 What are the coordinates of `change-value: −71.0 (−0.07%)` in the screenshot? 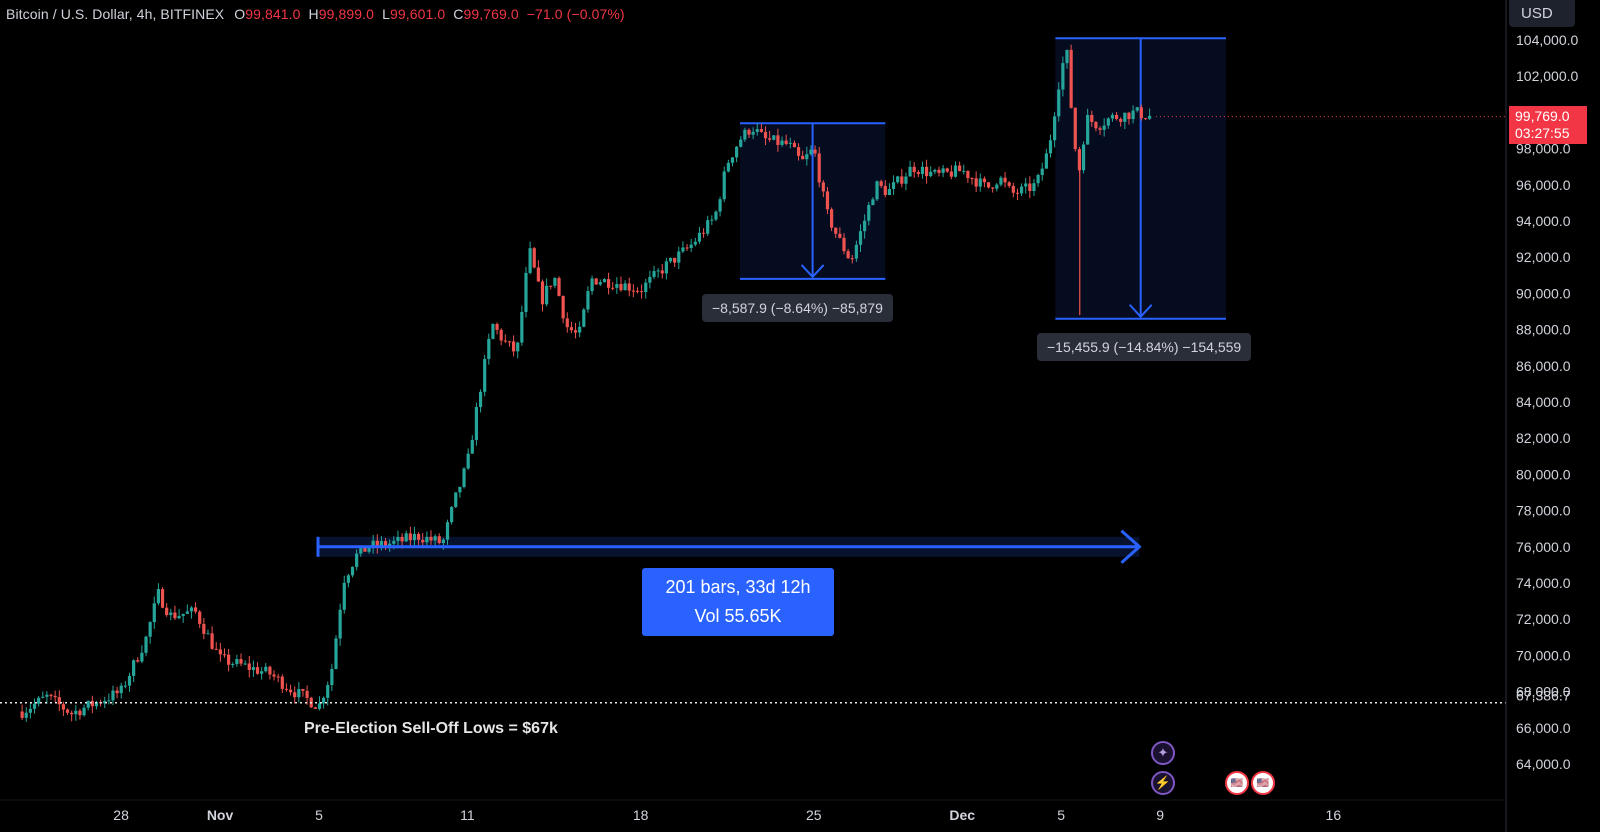 It's located at (575, 14).